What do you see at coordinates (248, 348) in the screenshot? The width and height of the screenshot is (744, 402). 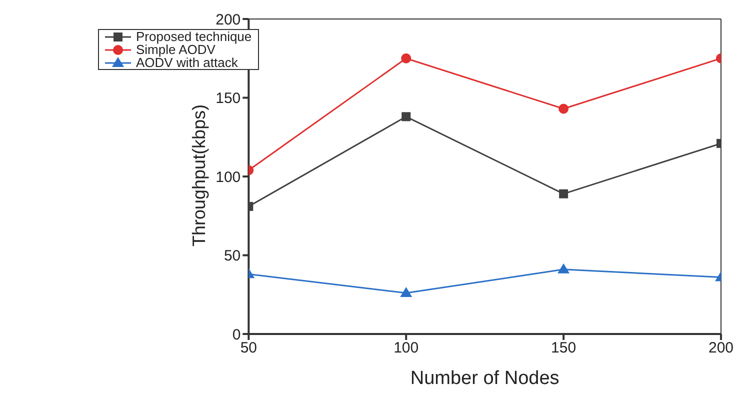 I see `x-tick-label: 50` at bounding box center [248, 348].